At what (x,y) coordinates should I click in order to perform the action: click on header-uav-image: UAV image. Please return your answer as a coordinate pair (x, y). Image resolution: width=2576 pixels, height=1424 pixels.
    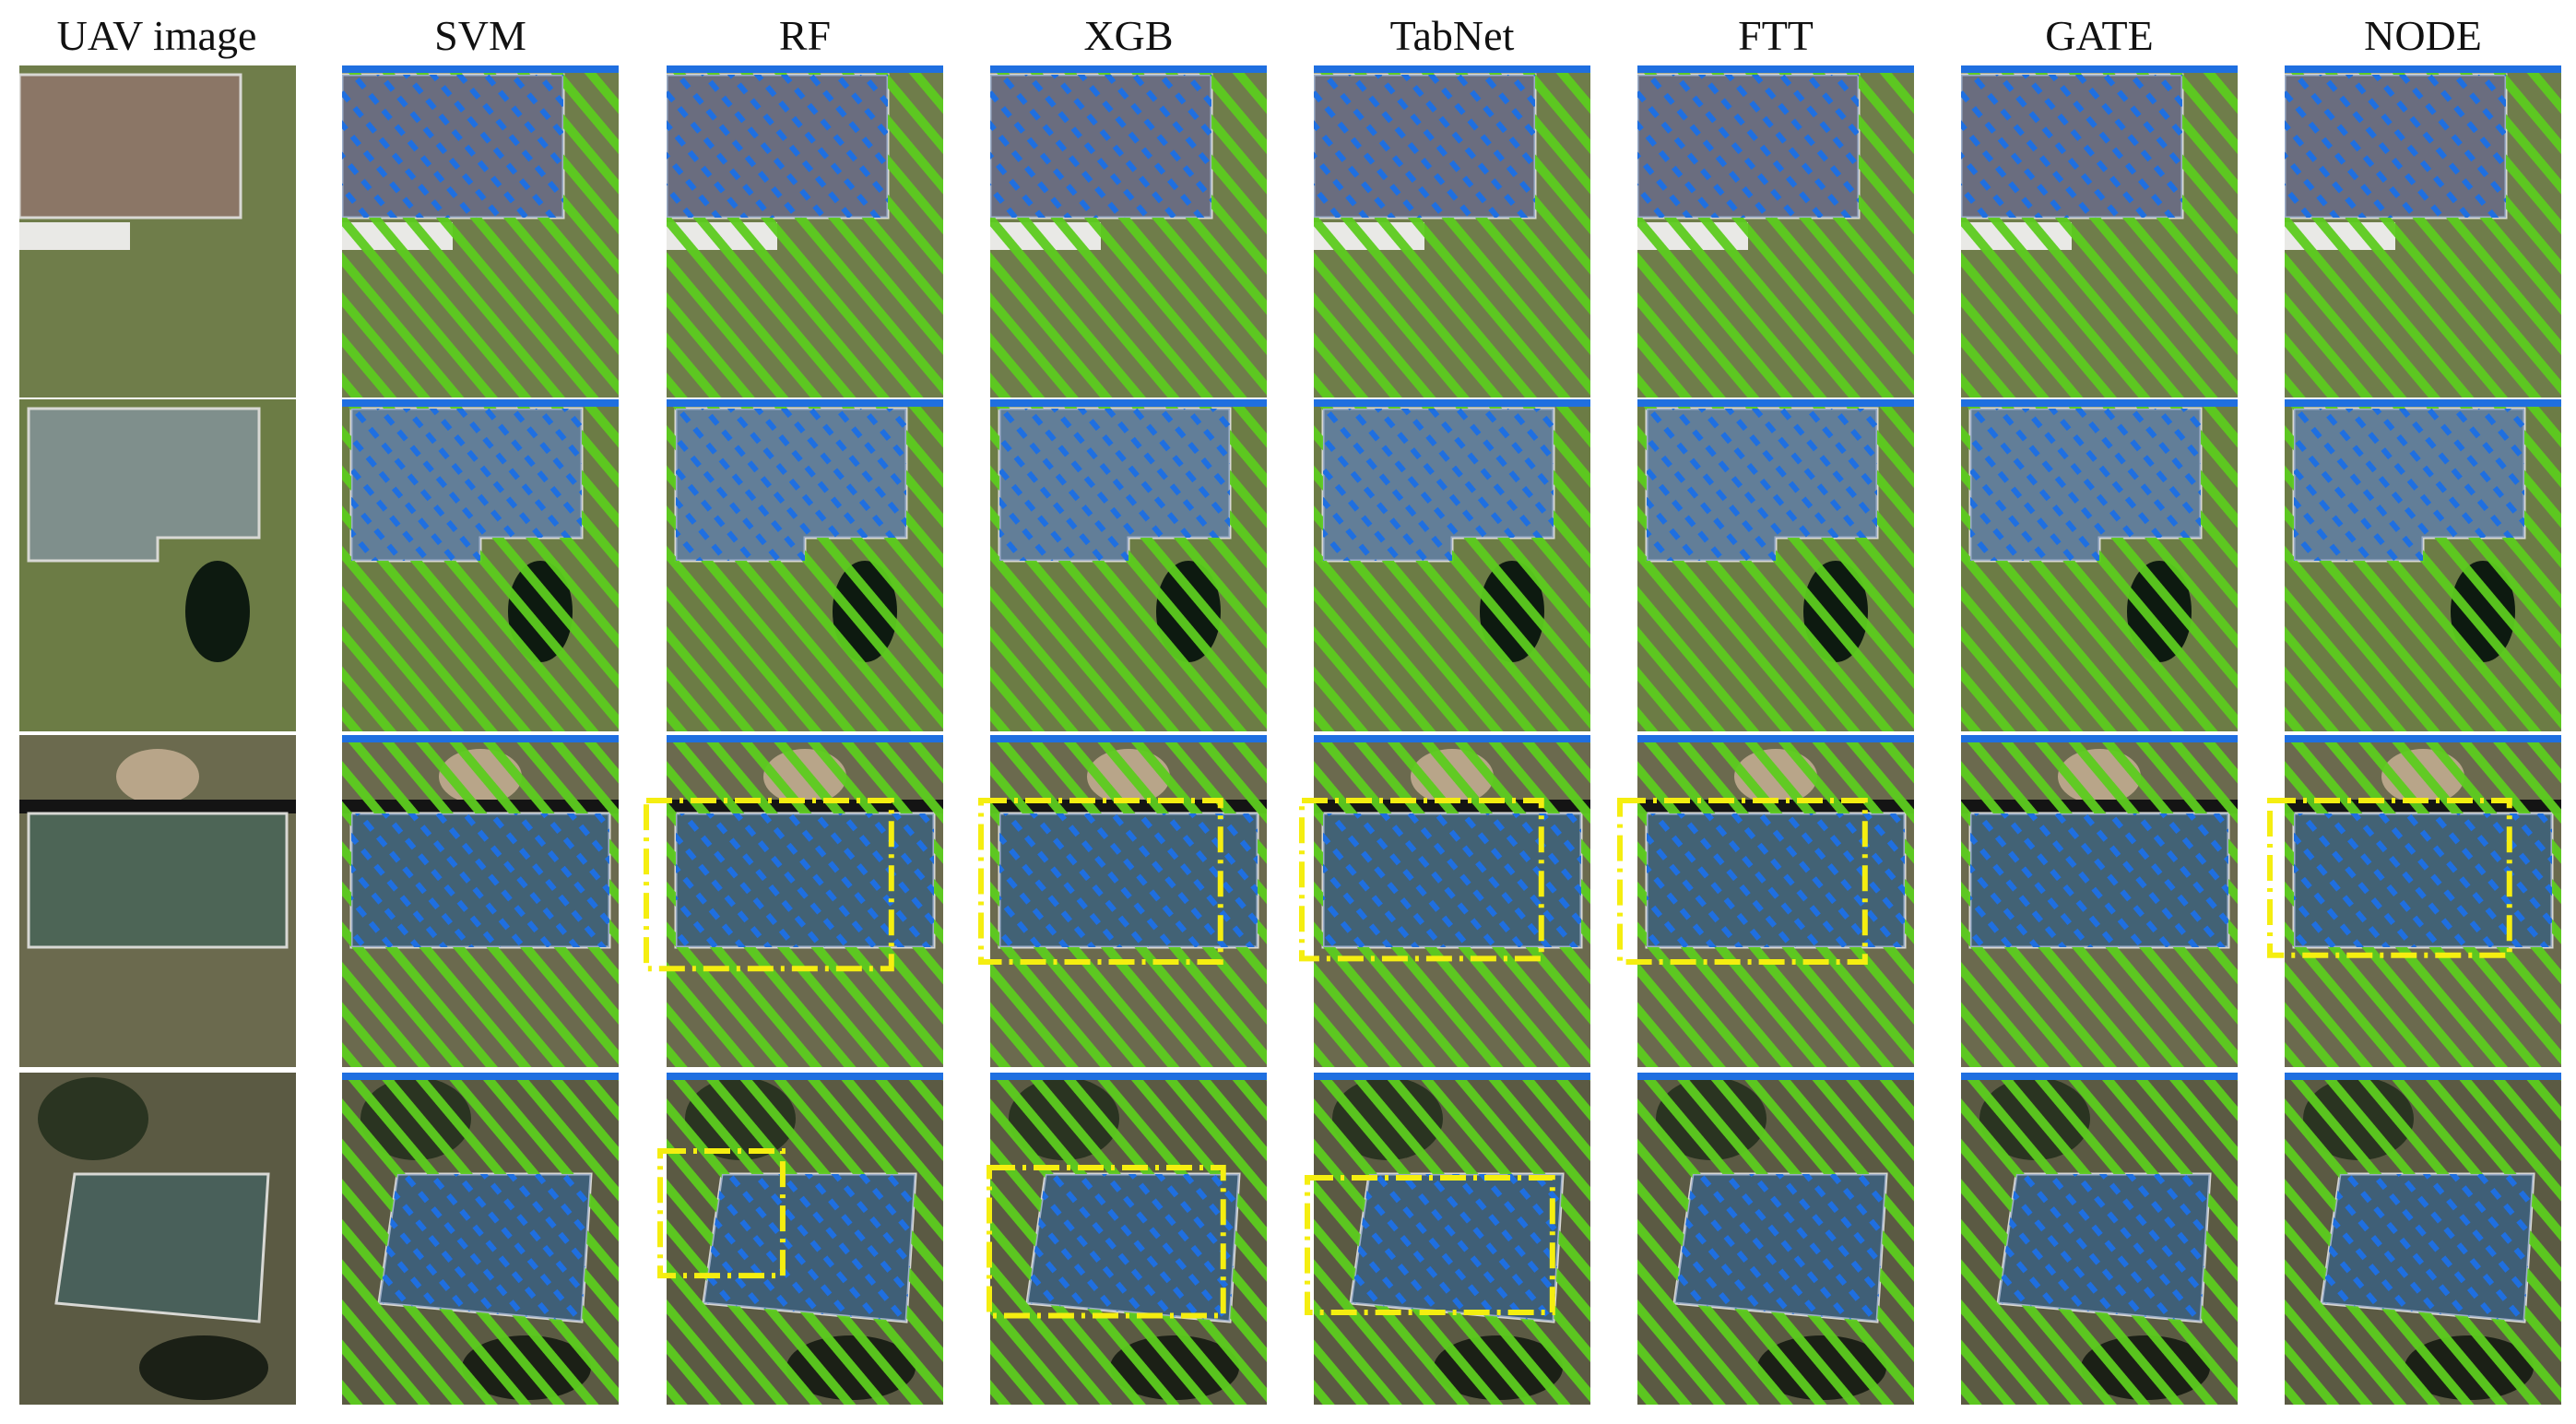
    Looking at the image, I should click on (156, 35).